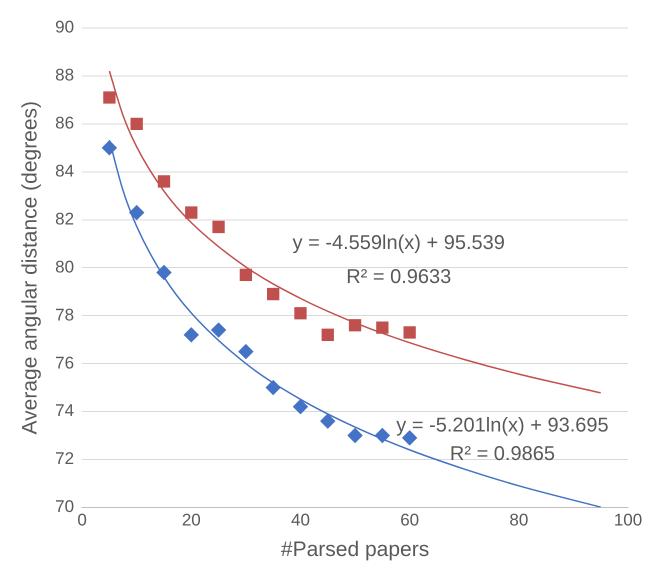 This screenshot has height=579, width=656. I want to click on x-axis-title: #Parsed papers, so click(355, 550).